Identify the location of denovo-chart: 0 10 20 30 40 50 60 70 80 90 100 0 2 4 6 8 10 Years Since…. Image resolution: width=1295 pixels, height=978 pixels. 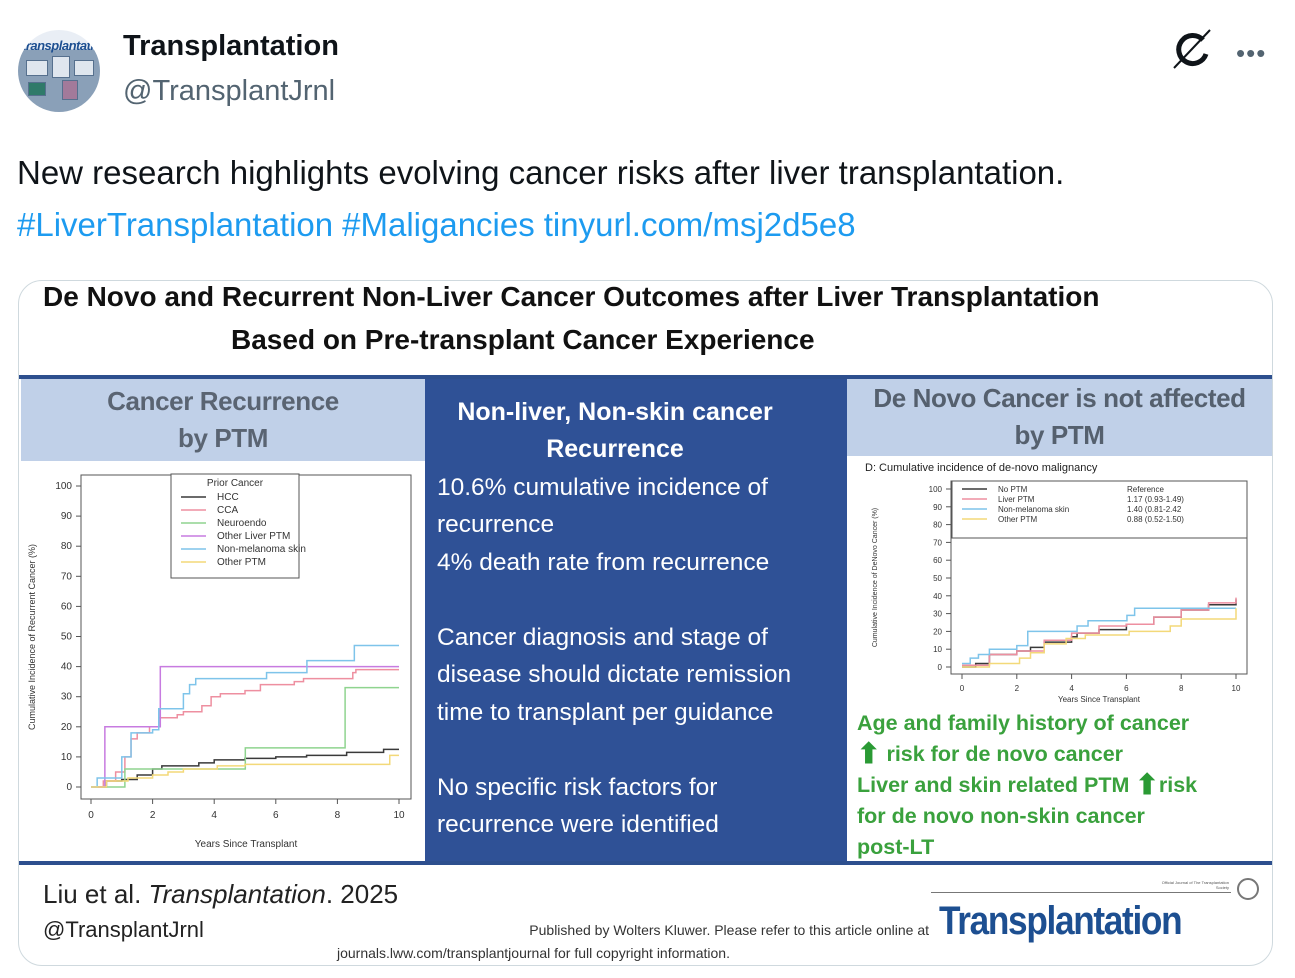
(1056, 583).